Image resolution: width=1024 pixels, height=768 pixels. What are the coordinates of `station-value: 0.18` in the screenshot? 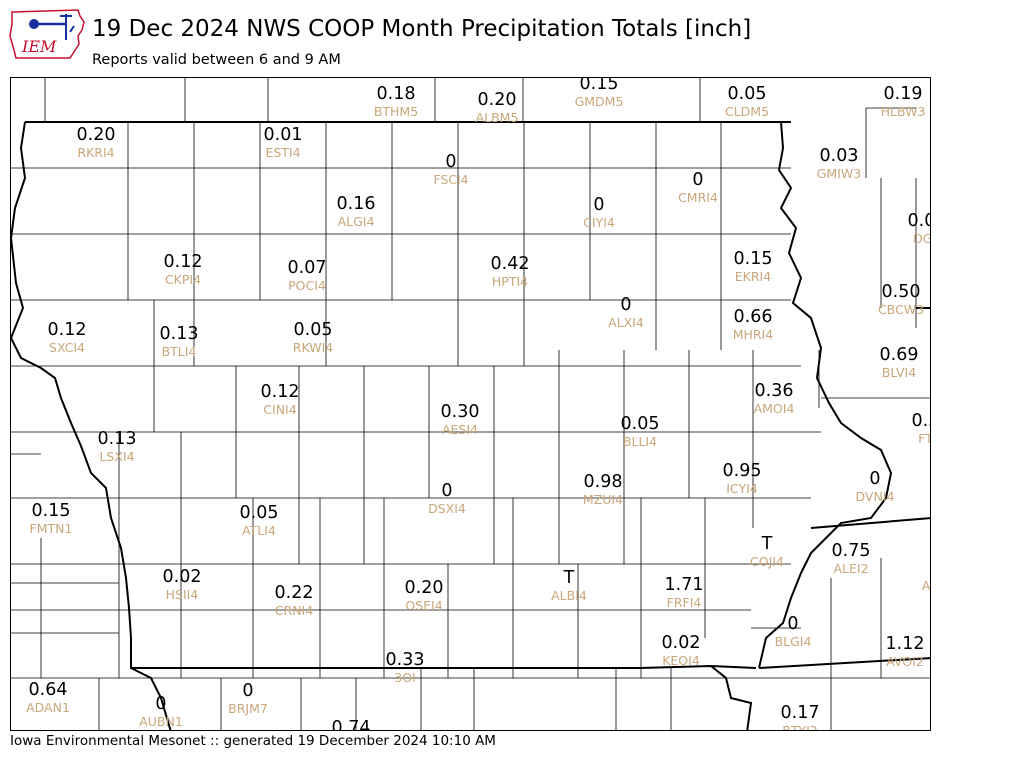 It's located at (396, 94).